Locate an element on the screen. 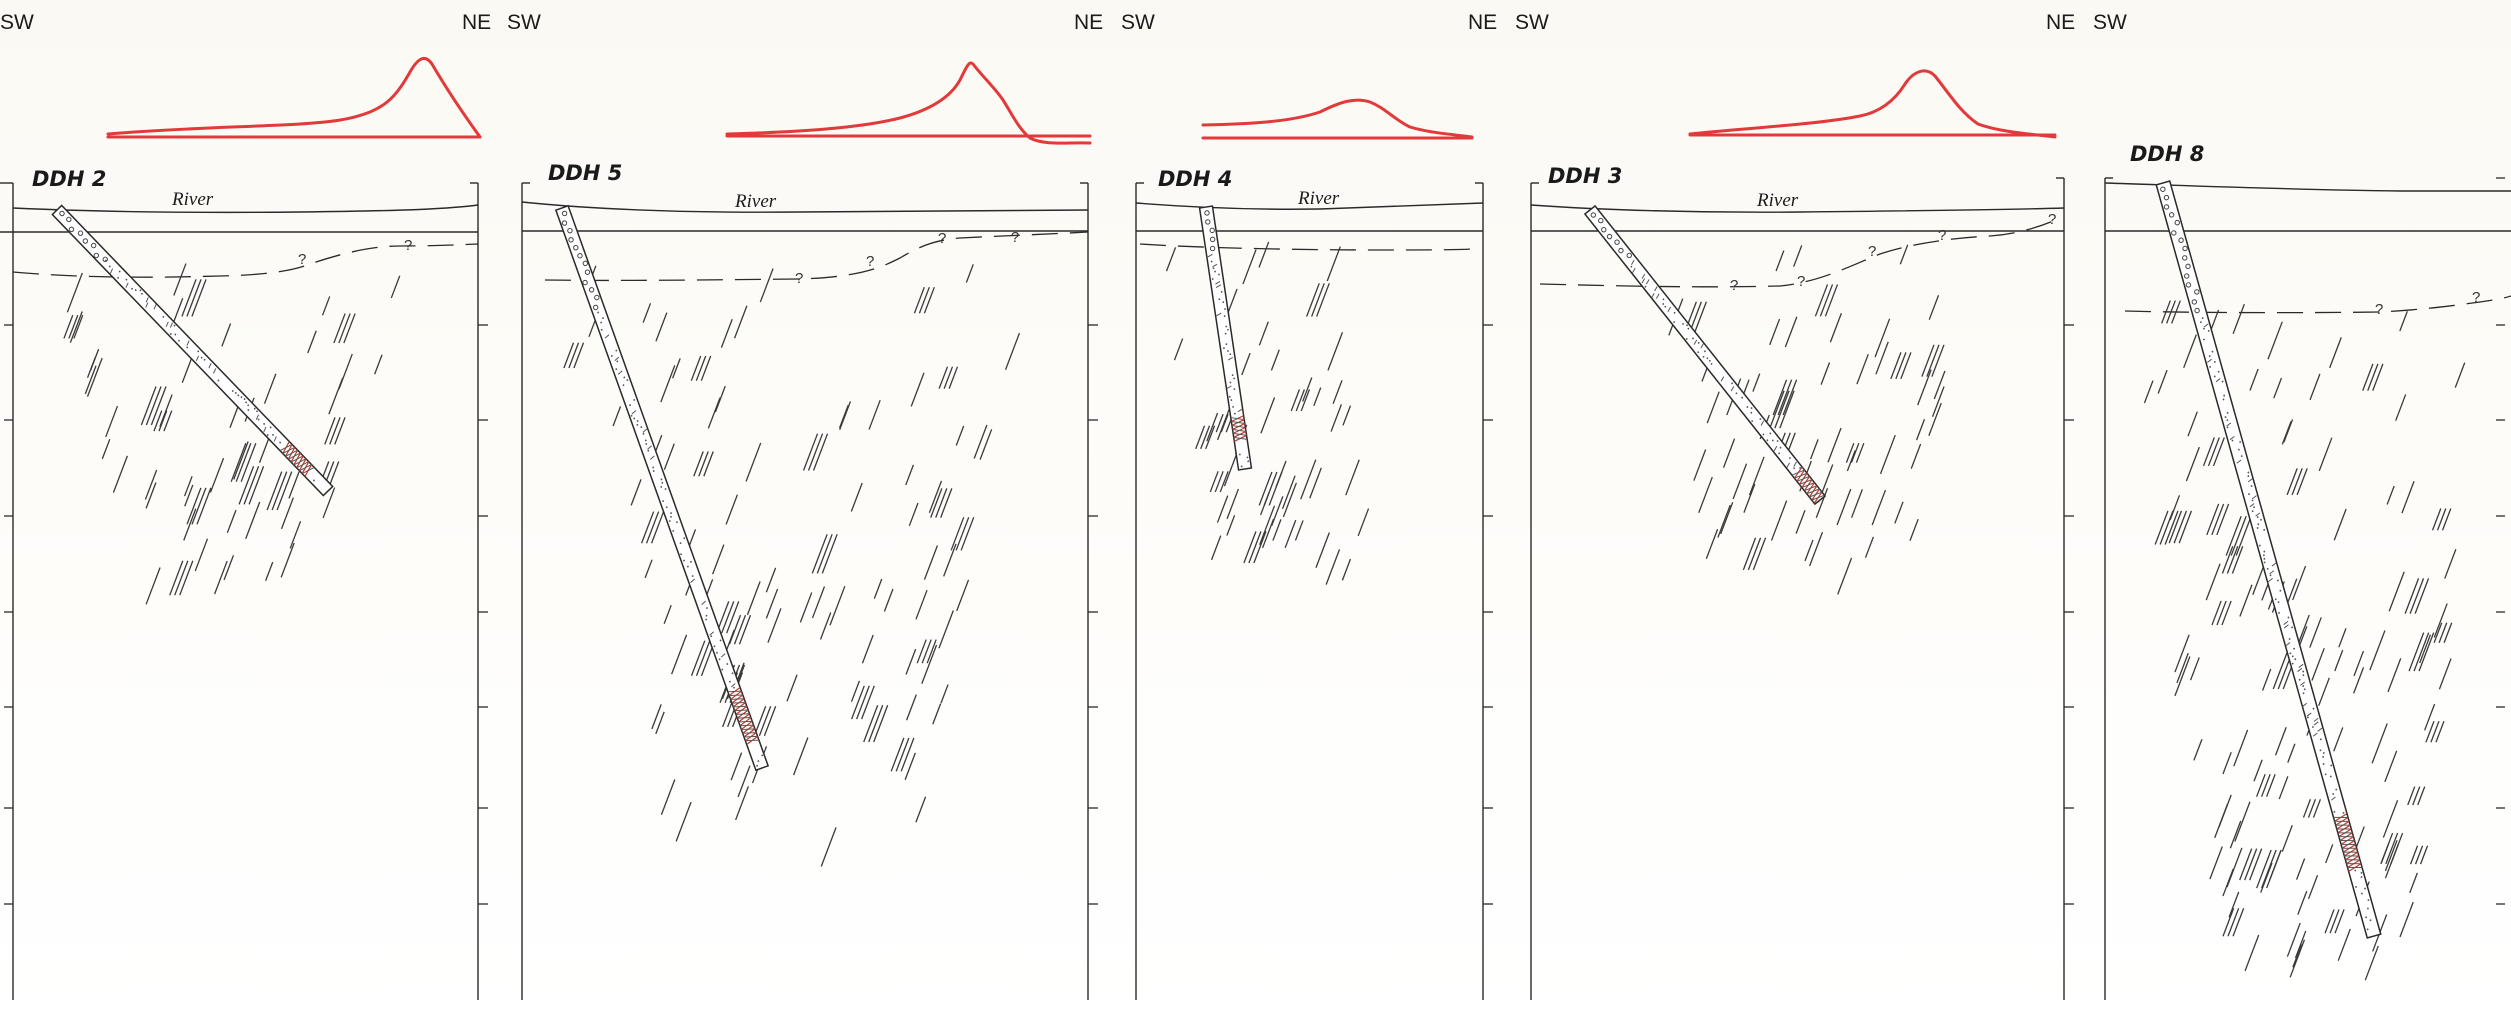 The width and height of the screenshot is (2511, 1026). mineralized-interval is located at coordinates (1808, 485).